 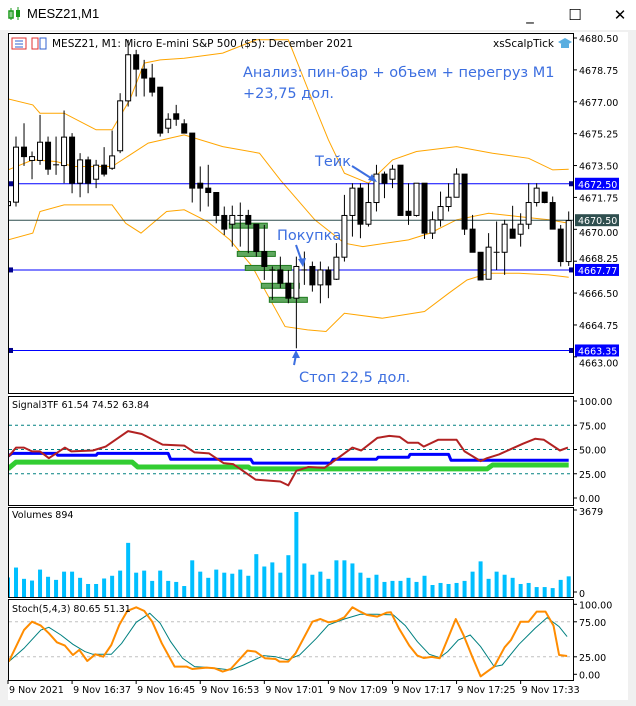 I want to click on minimize-button: _, so click(x=530, y=15).